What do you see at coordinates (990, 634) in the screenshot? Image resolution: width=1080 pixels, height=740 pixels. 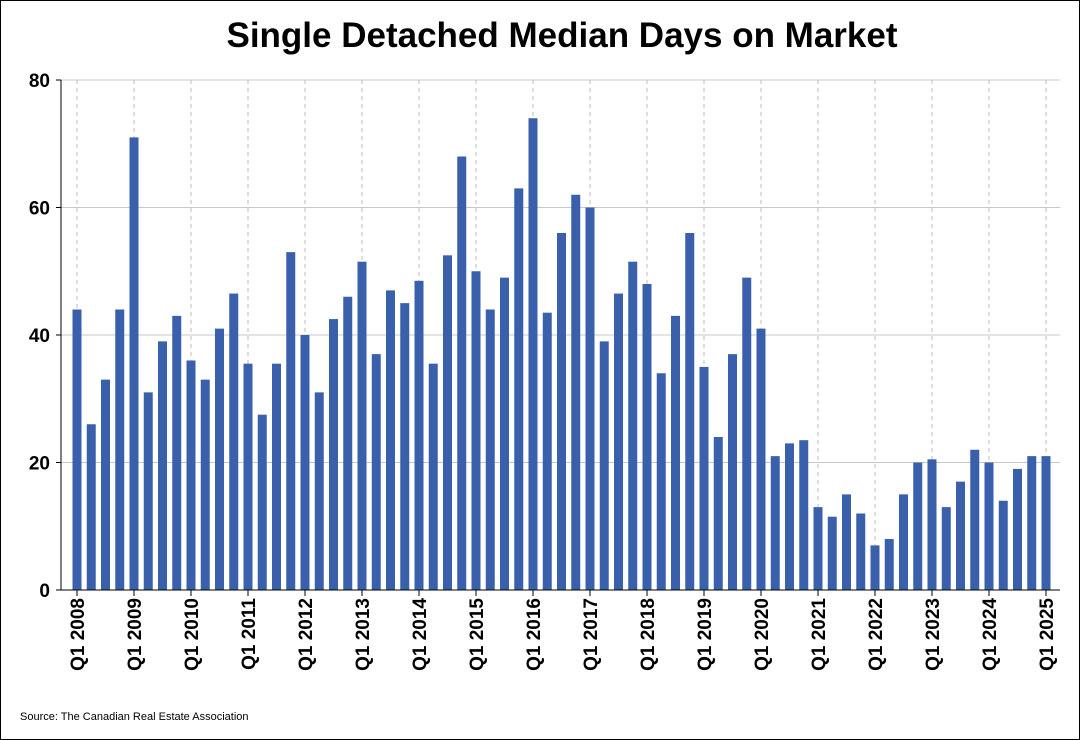 I see `x-tick-label: Q1 2024` at bounding box center [990, 634].